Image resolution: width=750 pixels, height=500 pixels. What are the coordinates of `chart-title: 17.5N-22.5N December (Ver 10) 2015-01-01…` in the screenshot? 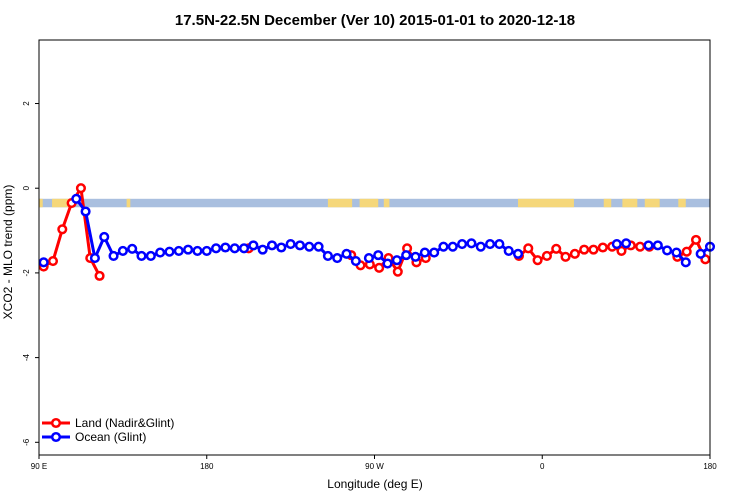 It's located at (375, 20).